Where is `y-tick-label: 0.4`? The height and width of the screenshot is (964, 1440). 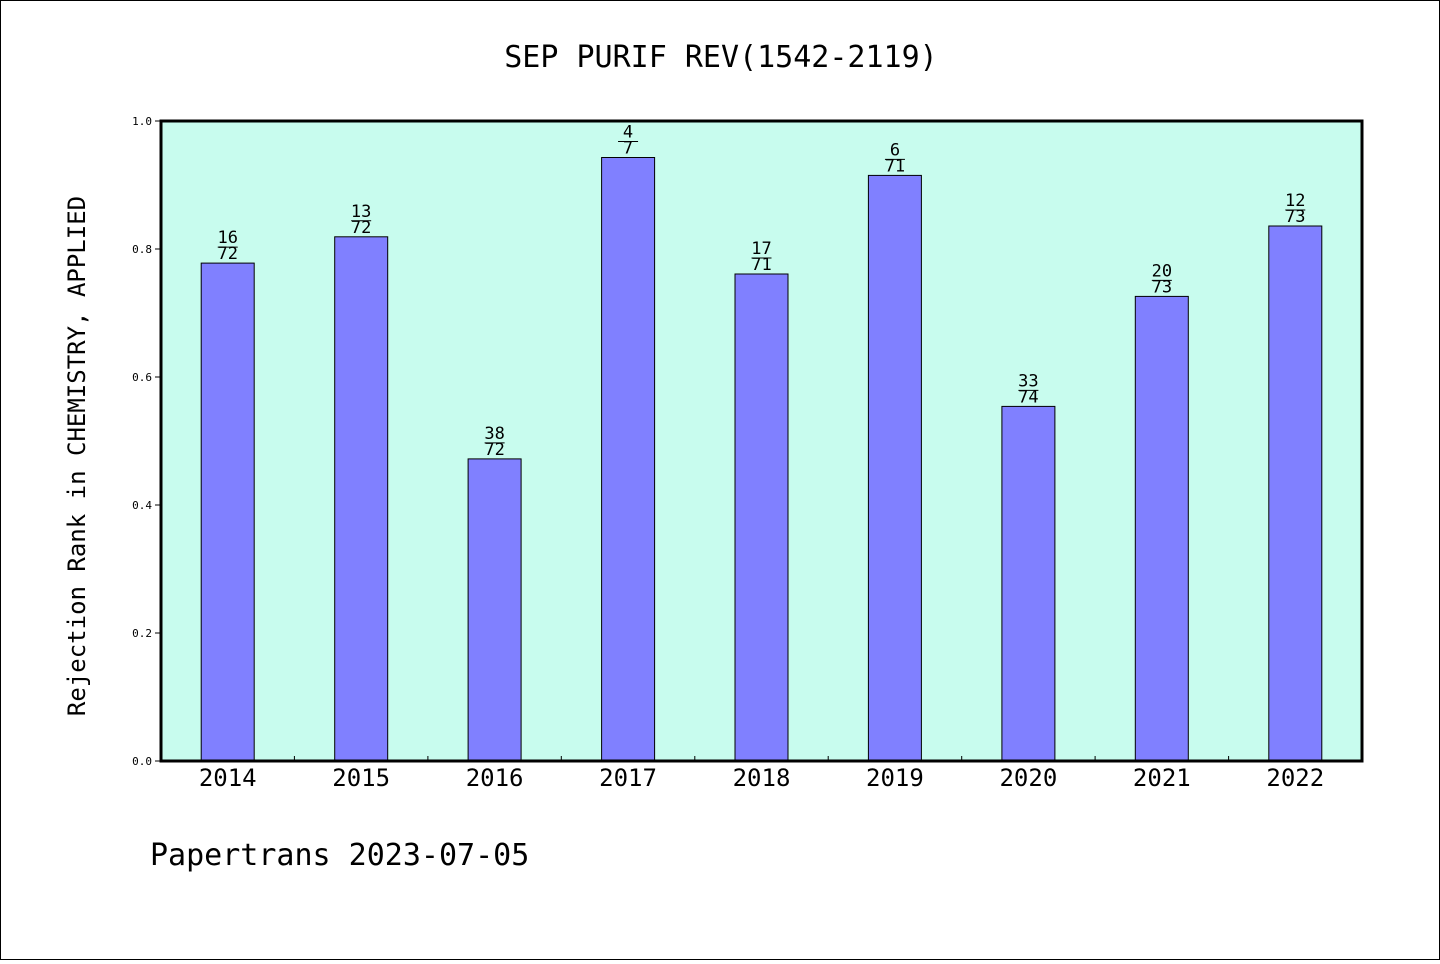
y-tick-label: 0.4 is located at coordinates (142, 505).